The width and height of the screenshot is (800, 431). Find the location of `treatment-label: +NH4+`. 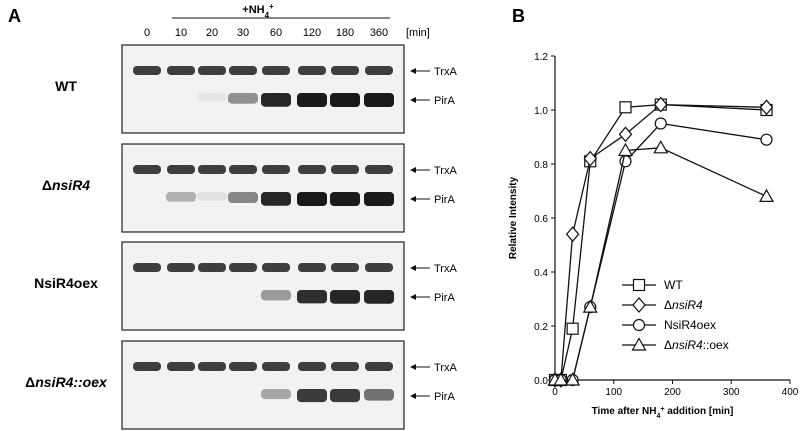

treatment-label: +NH4+ is located at coordinates (258, 11).